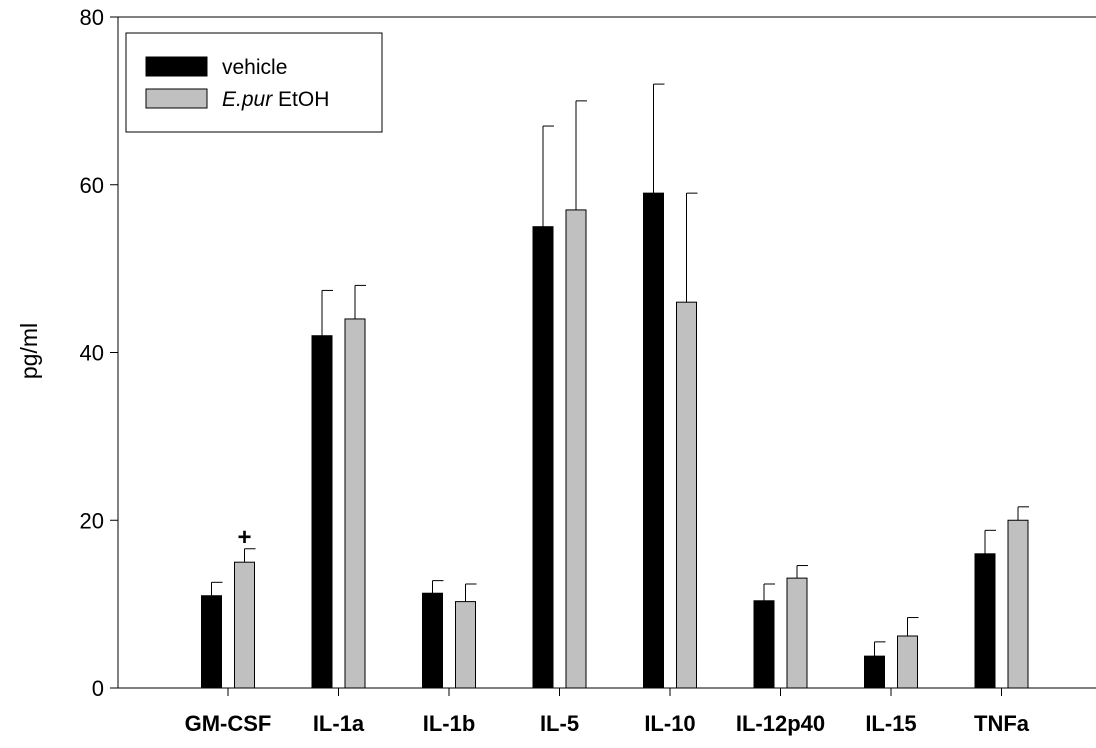 This screenshot has height=748, width=1096. What do you see at coordinates (247, 99) in the screenshot?
I see `legend-label-epur-italic: E.pur` at bounding box center [247, 99].